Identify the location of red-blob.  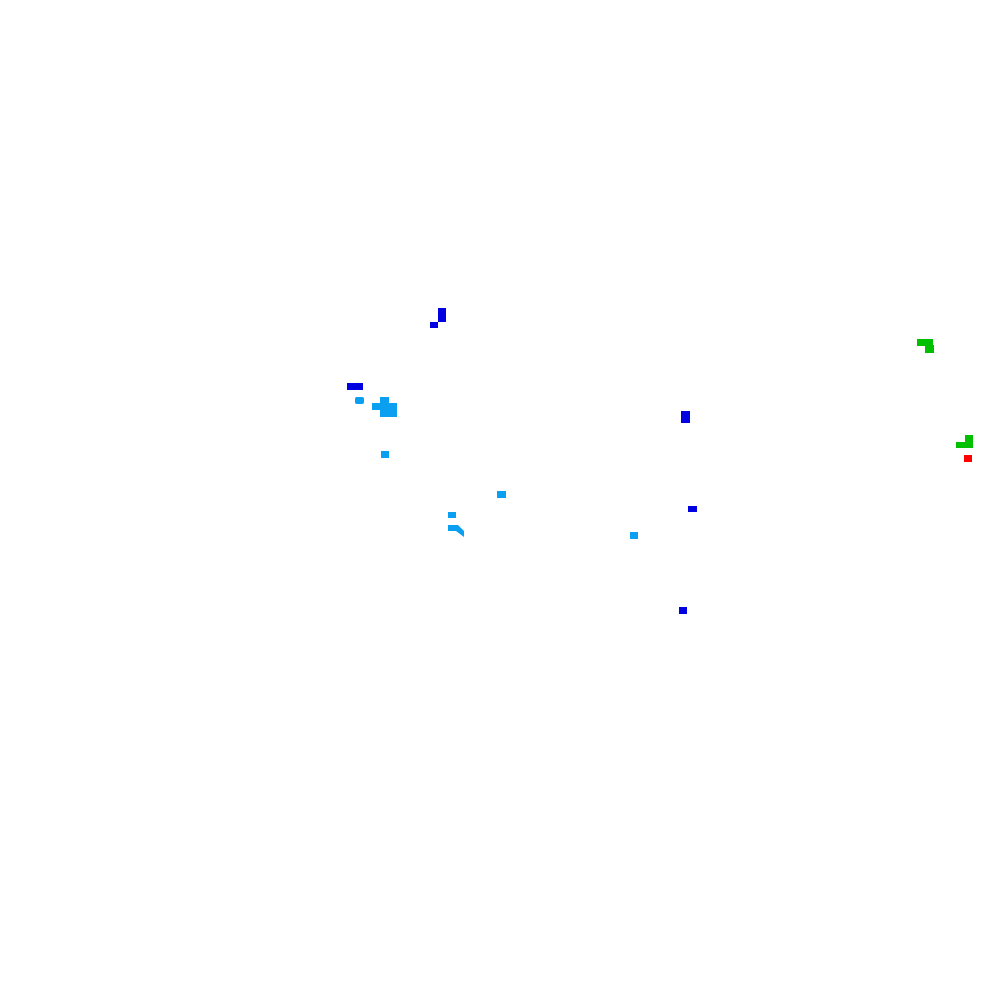
(968, 458).